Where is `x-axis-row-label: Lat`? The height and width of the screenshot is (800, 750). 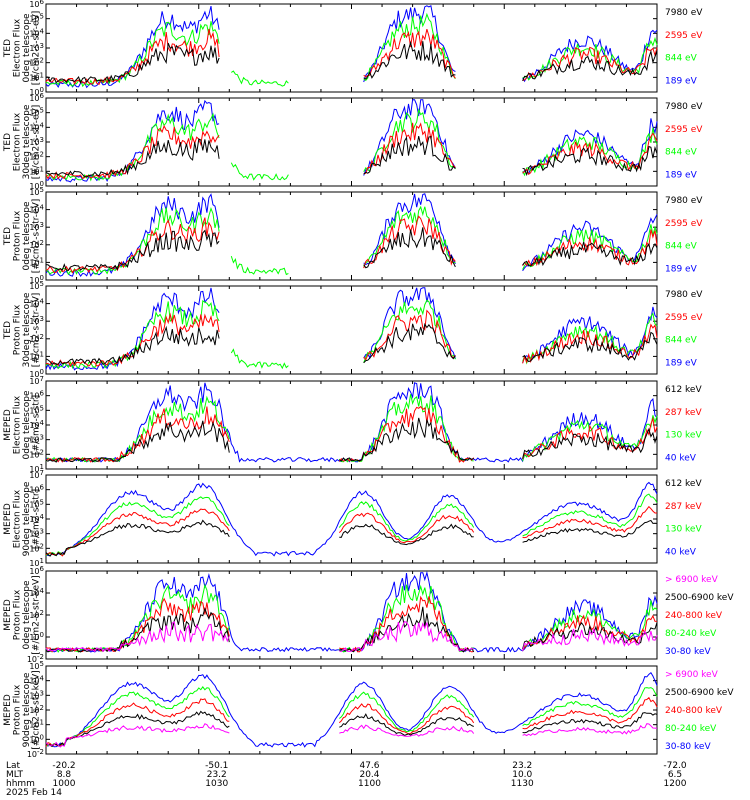 x-axis-row-label: Lat is located at coordinates (13, 766).